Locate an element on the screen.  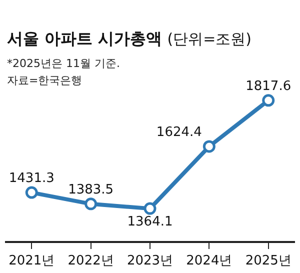
text: 자료=한국은행 is located at coordinates (44, 80).